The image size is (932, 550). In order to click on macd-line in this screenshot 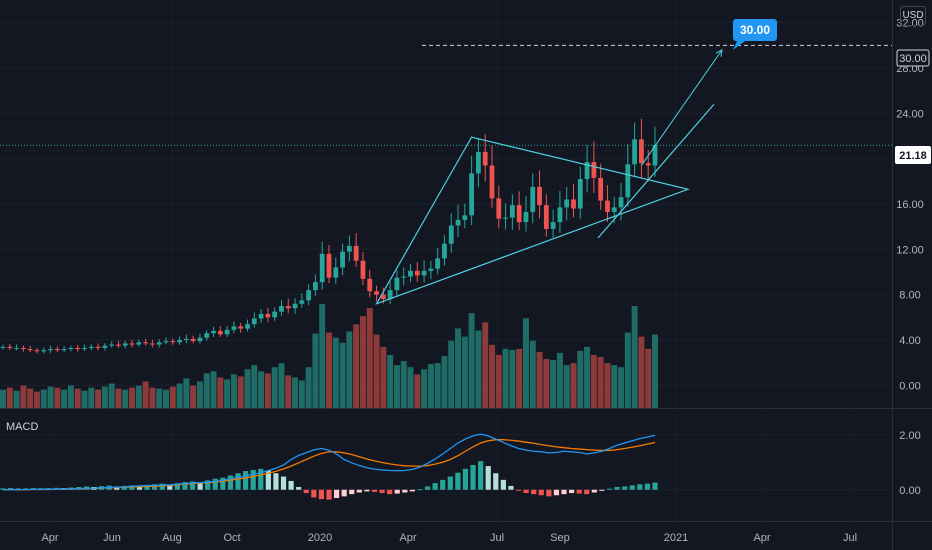, I will do `click(329, 462)`.